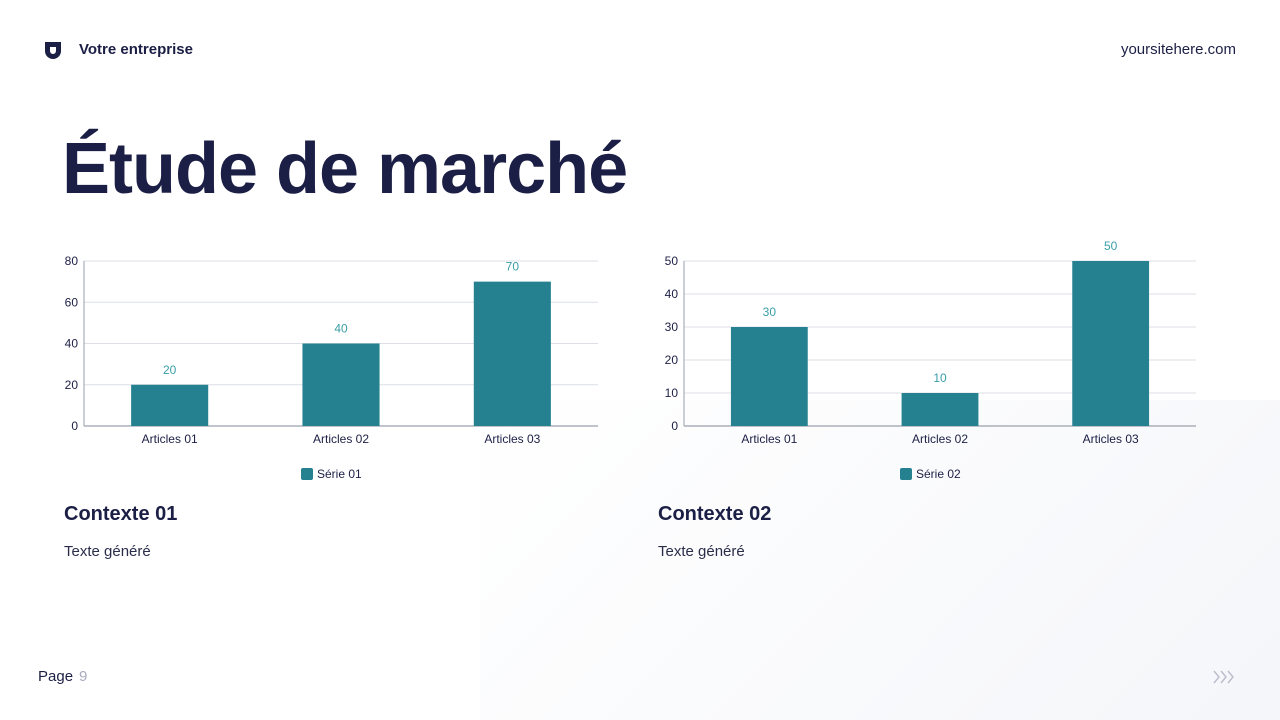 This screenshot has height=720, width=1280. I want to click on data-label: 40, so click(341, 329).